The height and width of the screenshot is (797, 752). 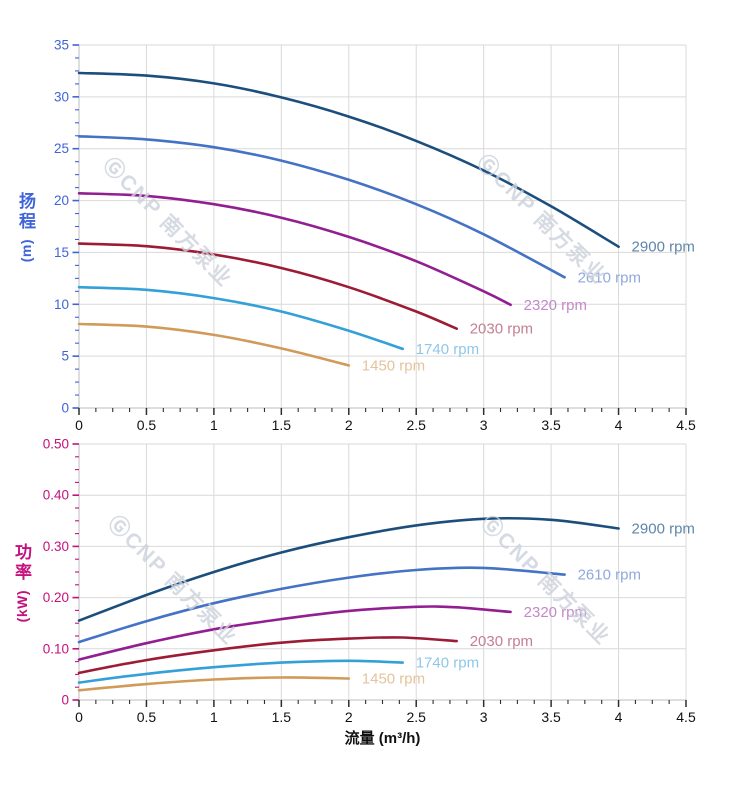 I want to click on power-curve-label-2320rpm: 2320 rpm, so click(x=555, y=612).